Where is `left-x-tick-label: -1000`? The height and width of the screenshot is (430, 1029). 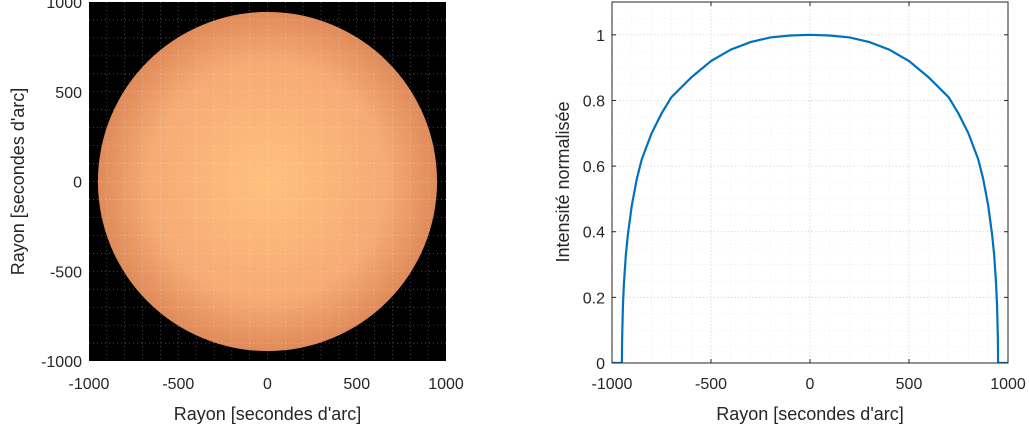
left-x-tick-label: -1000 is located at coordinates (89, 384).